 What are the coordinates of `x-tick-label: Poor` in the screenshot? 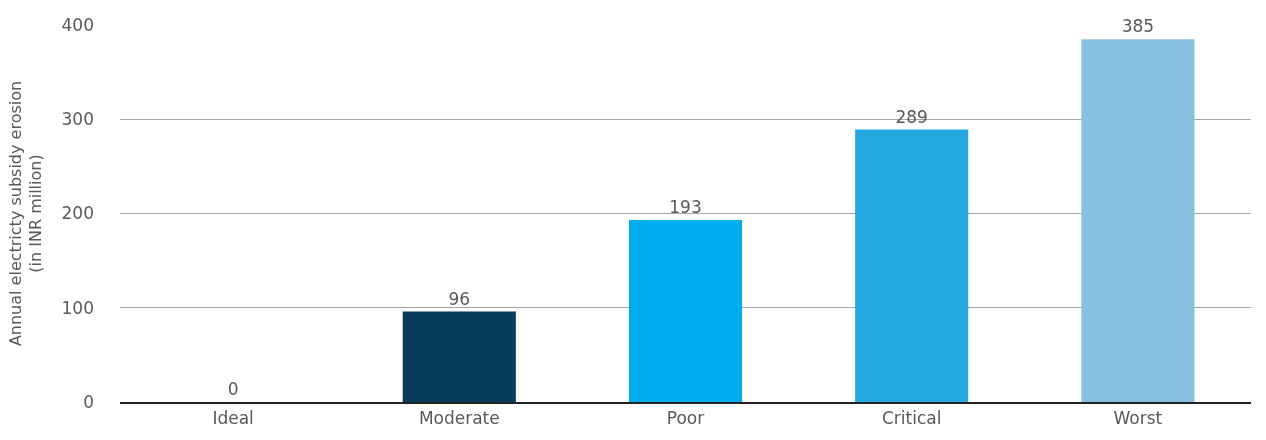 It's located at (685, 418).